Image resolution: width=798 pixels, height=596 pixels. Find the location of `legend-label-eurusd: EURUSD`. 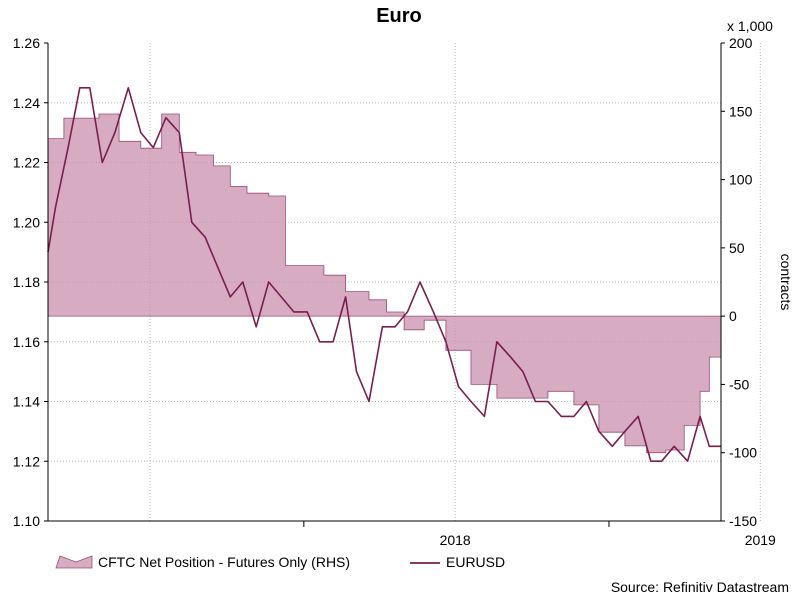

legend-label-eurusd: EURUSD is located at coordinates (475, 562).